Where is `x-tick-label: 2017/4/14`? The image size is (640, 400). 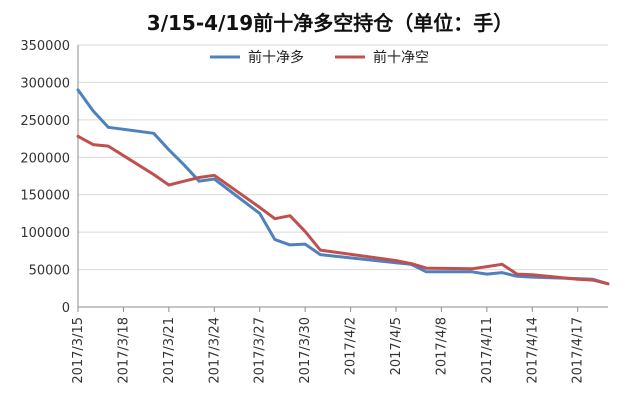
x-tick-label: 2017/4/14 is located at coordinates (532, 350).